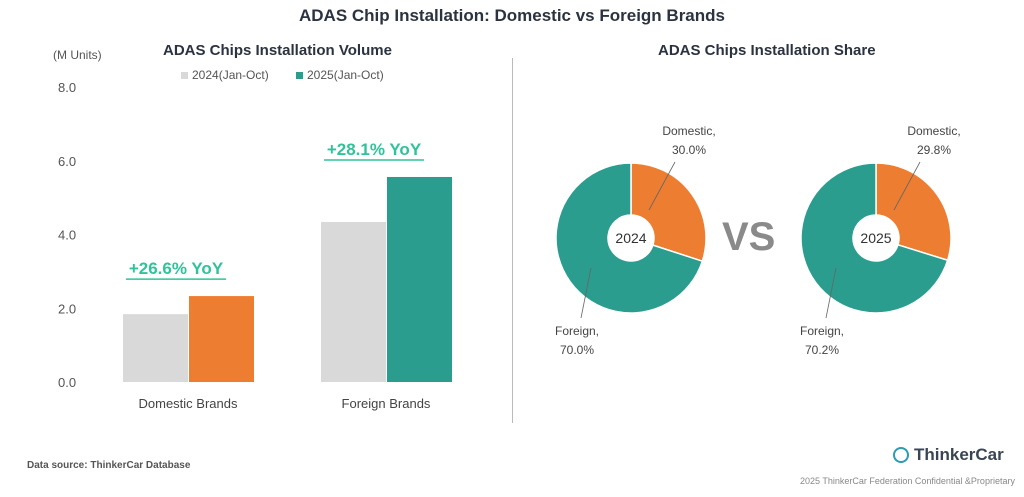 The image size is (1024, 497). Describe the element at coordinates (577, 350) in the screenshot. I see `slice-value-foreign: 70.0%` at that location.